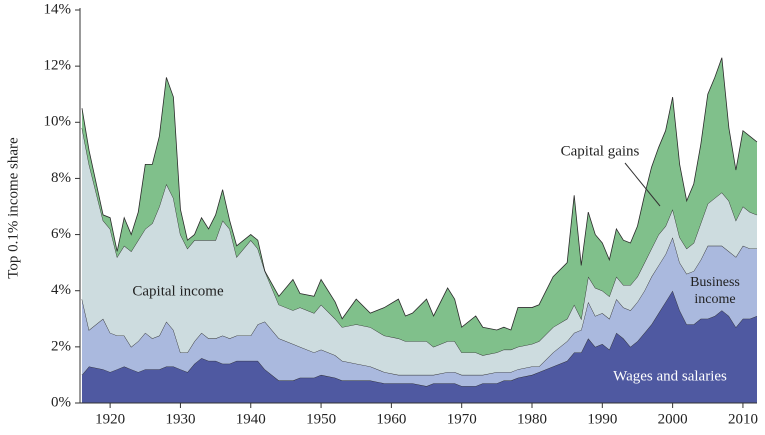 The image size is (765, 435). What do you see at coordinates (58, 122) in the screenshot?
I see `y-tick-label: 10%` at bounding box center [58, 122].